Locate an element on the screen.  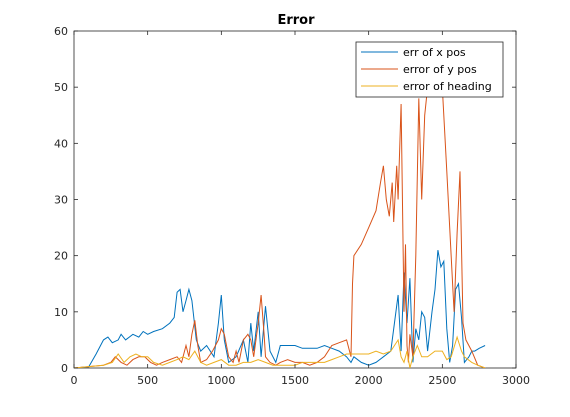
y-tick-label: 50 is located at coordinates (61, 87).